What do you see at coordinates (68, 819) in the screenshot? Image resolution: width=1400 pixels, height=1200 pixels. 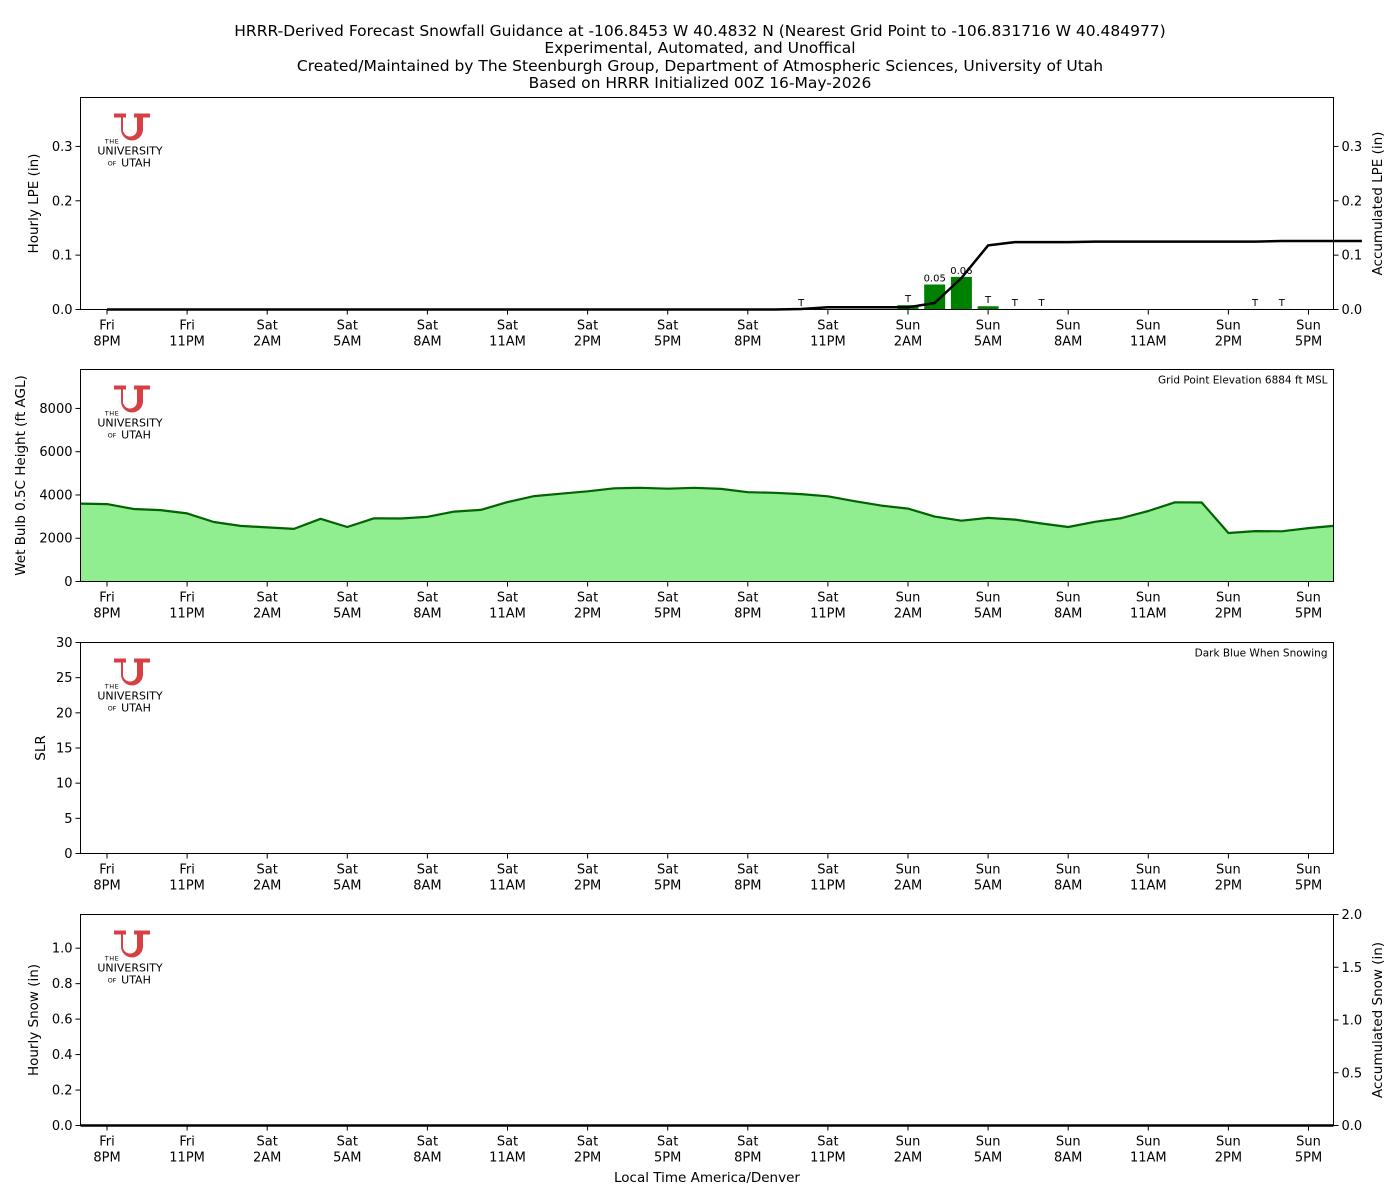 I see `y-left-tick-label: 5` at bounding box center [68, 819].